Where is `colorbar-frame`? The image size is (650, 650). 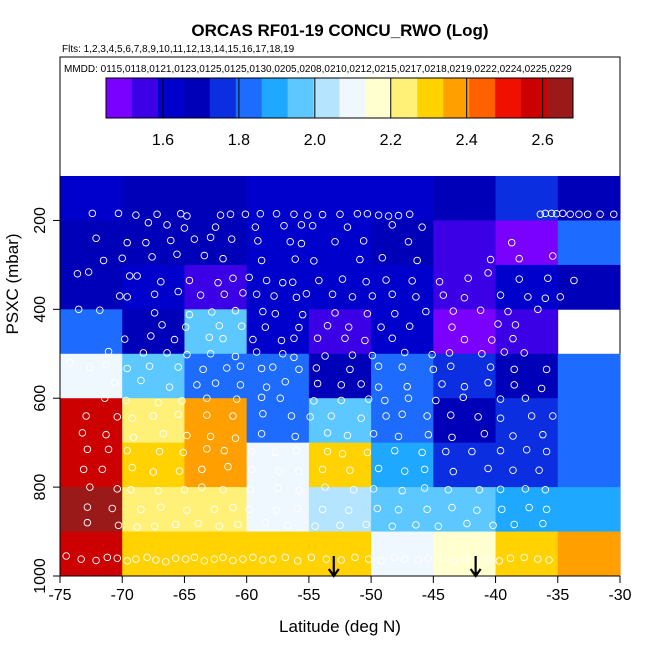 colorbar-frame is located at coordinates (339, 98).